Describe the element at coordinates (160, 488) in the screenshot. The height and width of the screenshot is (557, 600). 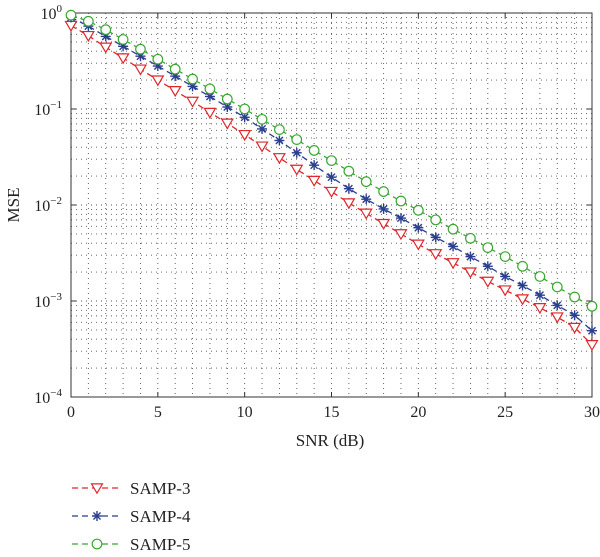
I see `legend-label: SAMP-3` at that location.